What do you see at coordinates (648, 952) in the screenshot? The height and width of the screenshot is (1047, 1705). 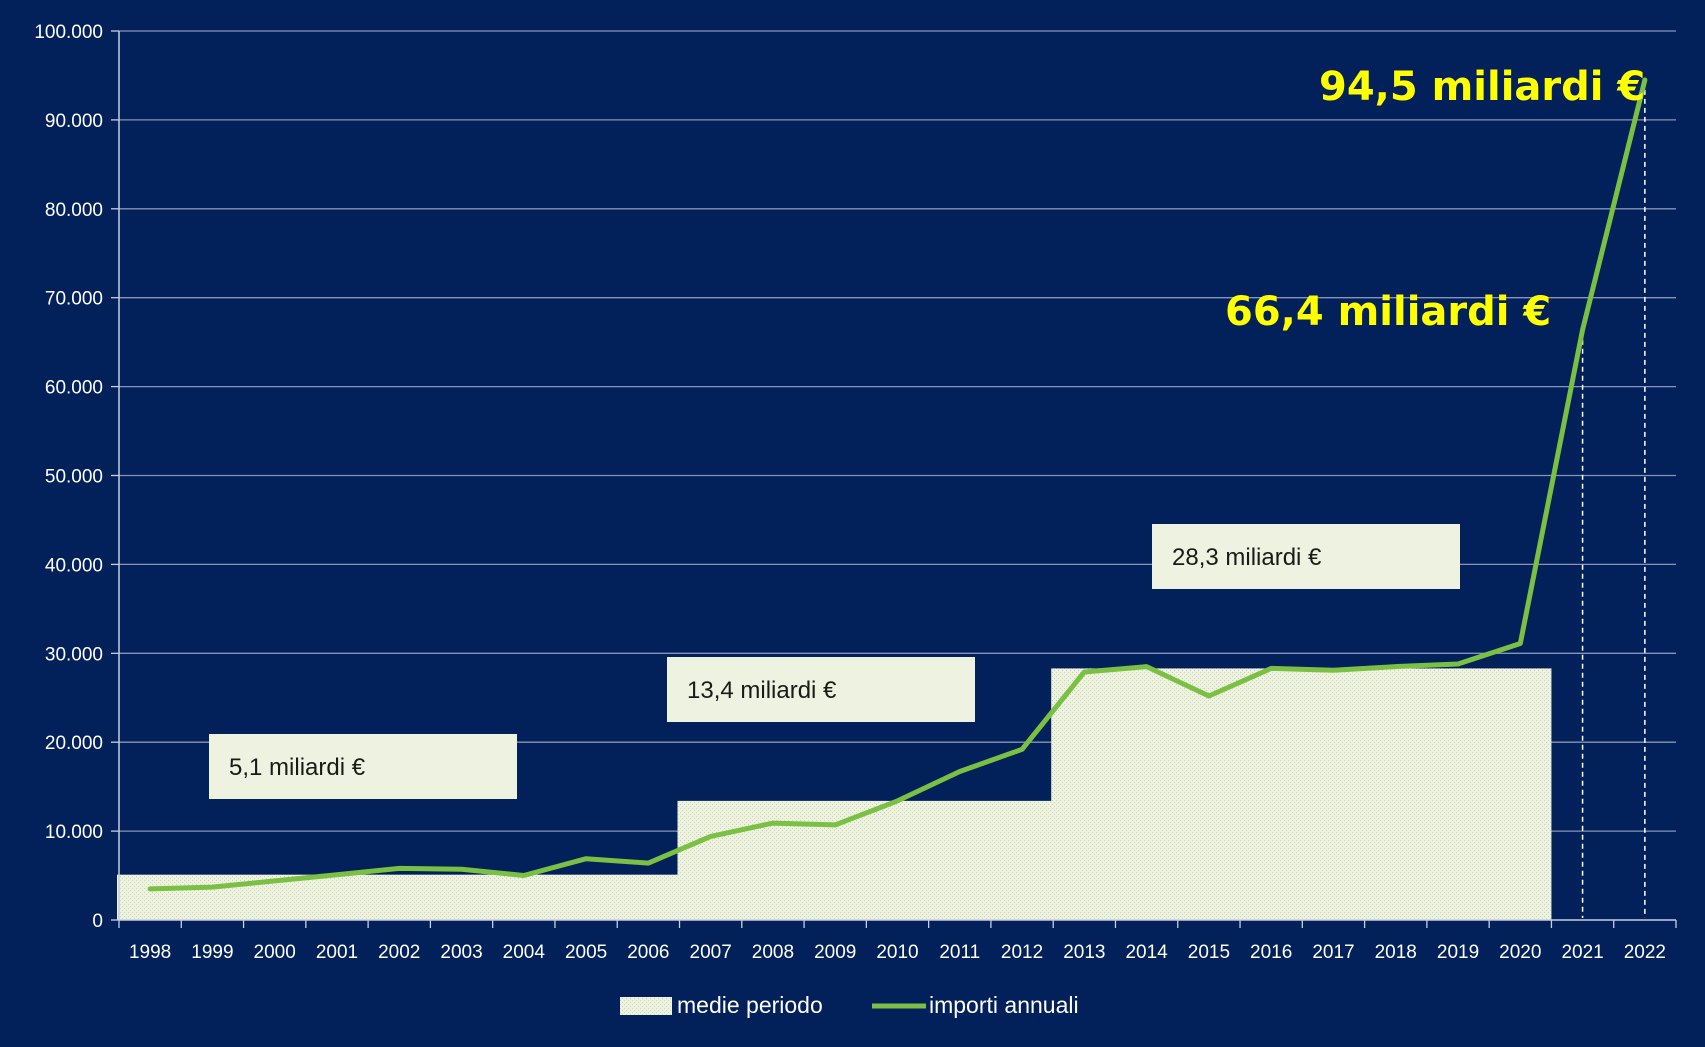 I see `x-tick-label: 2006` at bounding box center [648, 952].